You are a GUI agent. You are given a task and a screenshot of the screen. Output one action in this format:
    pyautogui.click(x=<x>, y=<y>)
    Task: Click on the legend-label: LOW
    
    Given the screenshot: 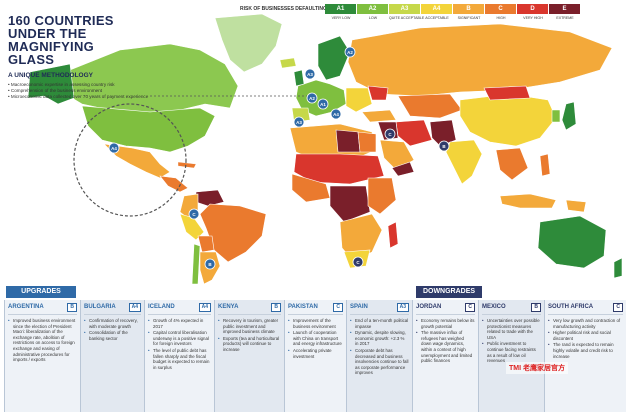 What is the action you would take?
    pyautogui.click(x=373, y=18)
    